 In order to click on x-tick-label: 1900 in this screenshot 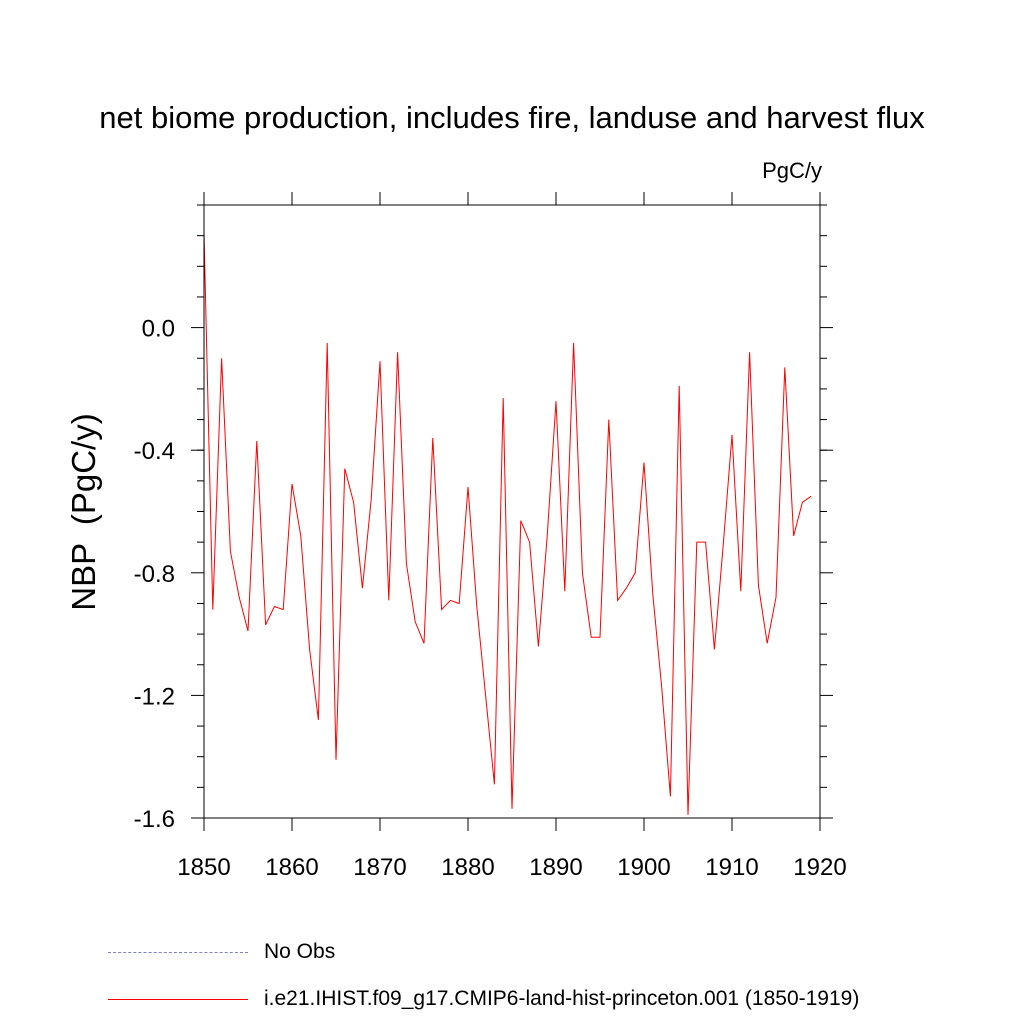, I will do `click(643, 867)`.